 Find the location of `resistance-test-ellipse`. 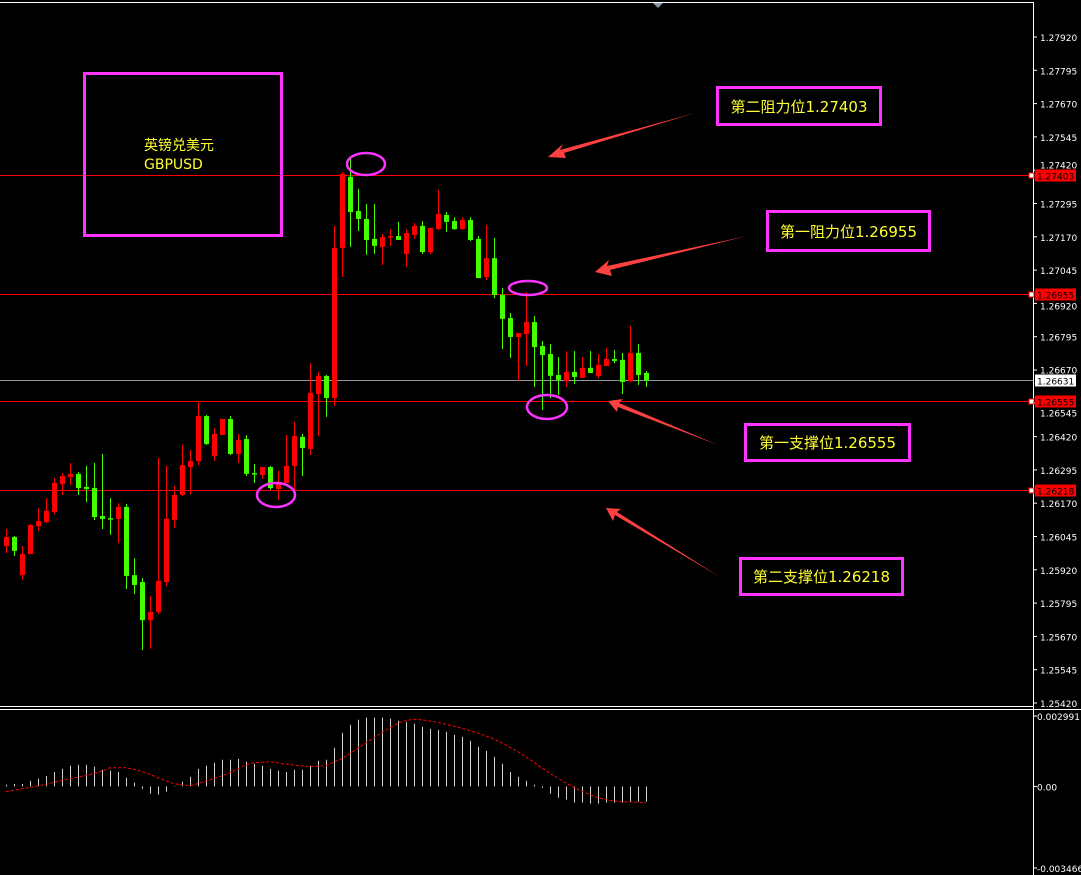

resistance-test-ellipse is located at coordinates (528, 288).